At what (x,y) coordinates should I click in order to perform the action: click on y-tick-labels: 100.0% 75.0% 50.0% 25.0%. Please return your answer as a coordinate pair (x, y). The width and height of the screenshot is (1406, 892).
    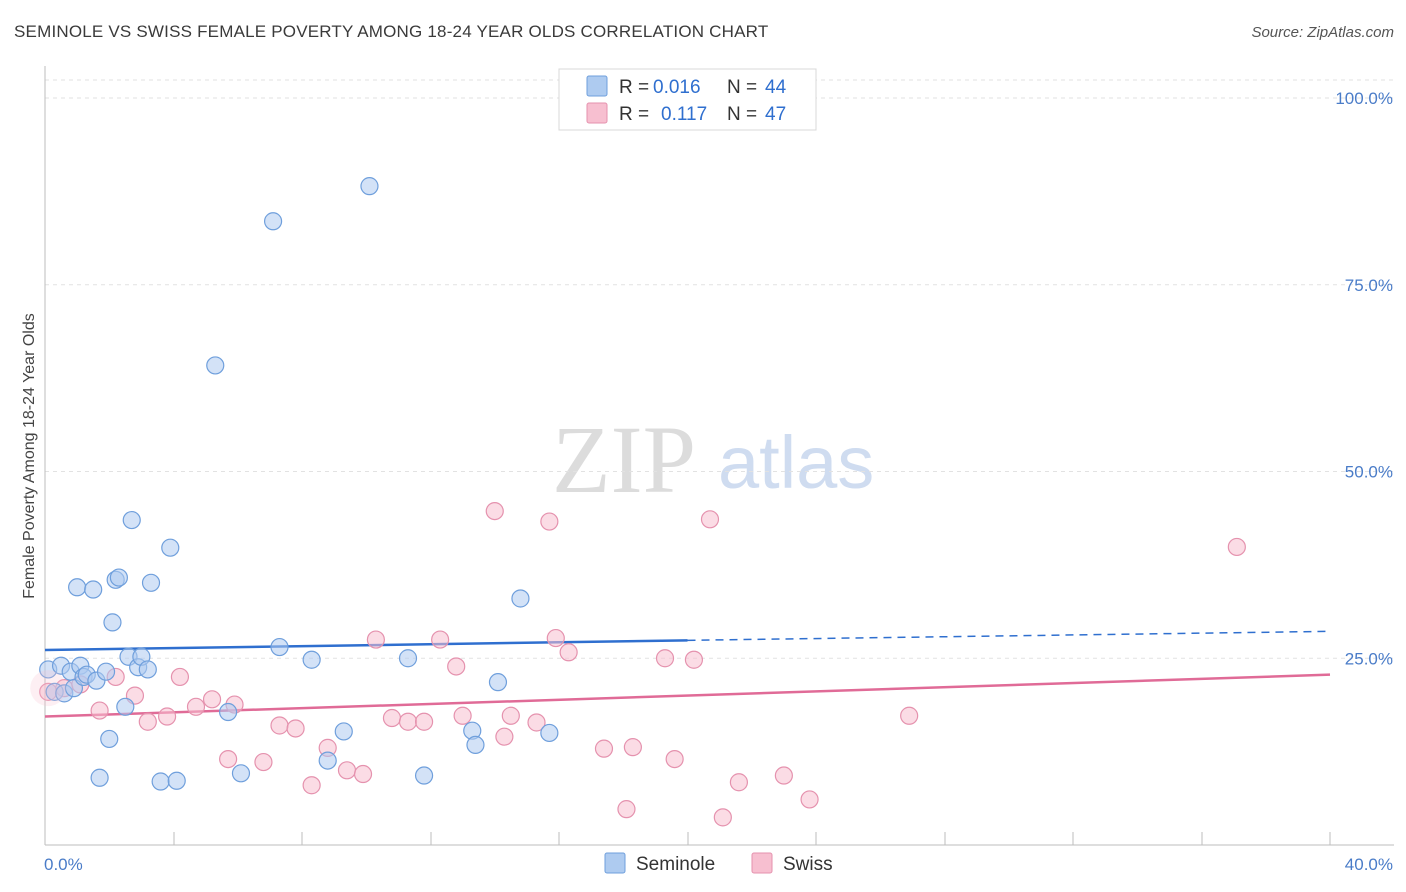
    Looking at the image, I should click on (1364, 378).